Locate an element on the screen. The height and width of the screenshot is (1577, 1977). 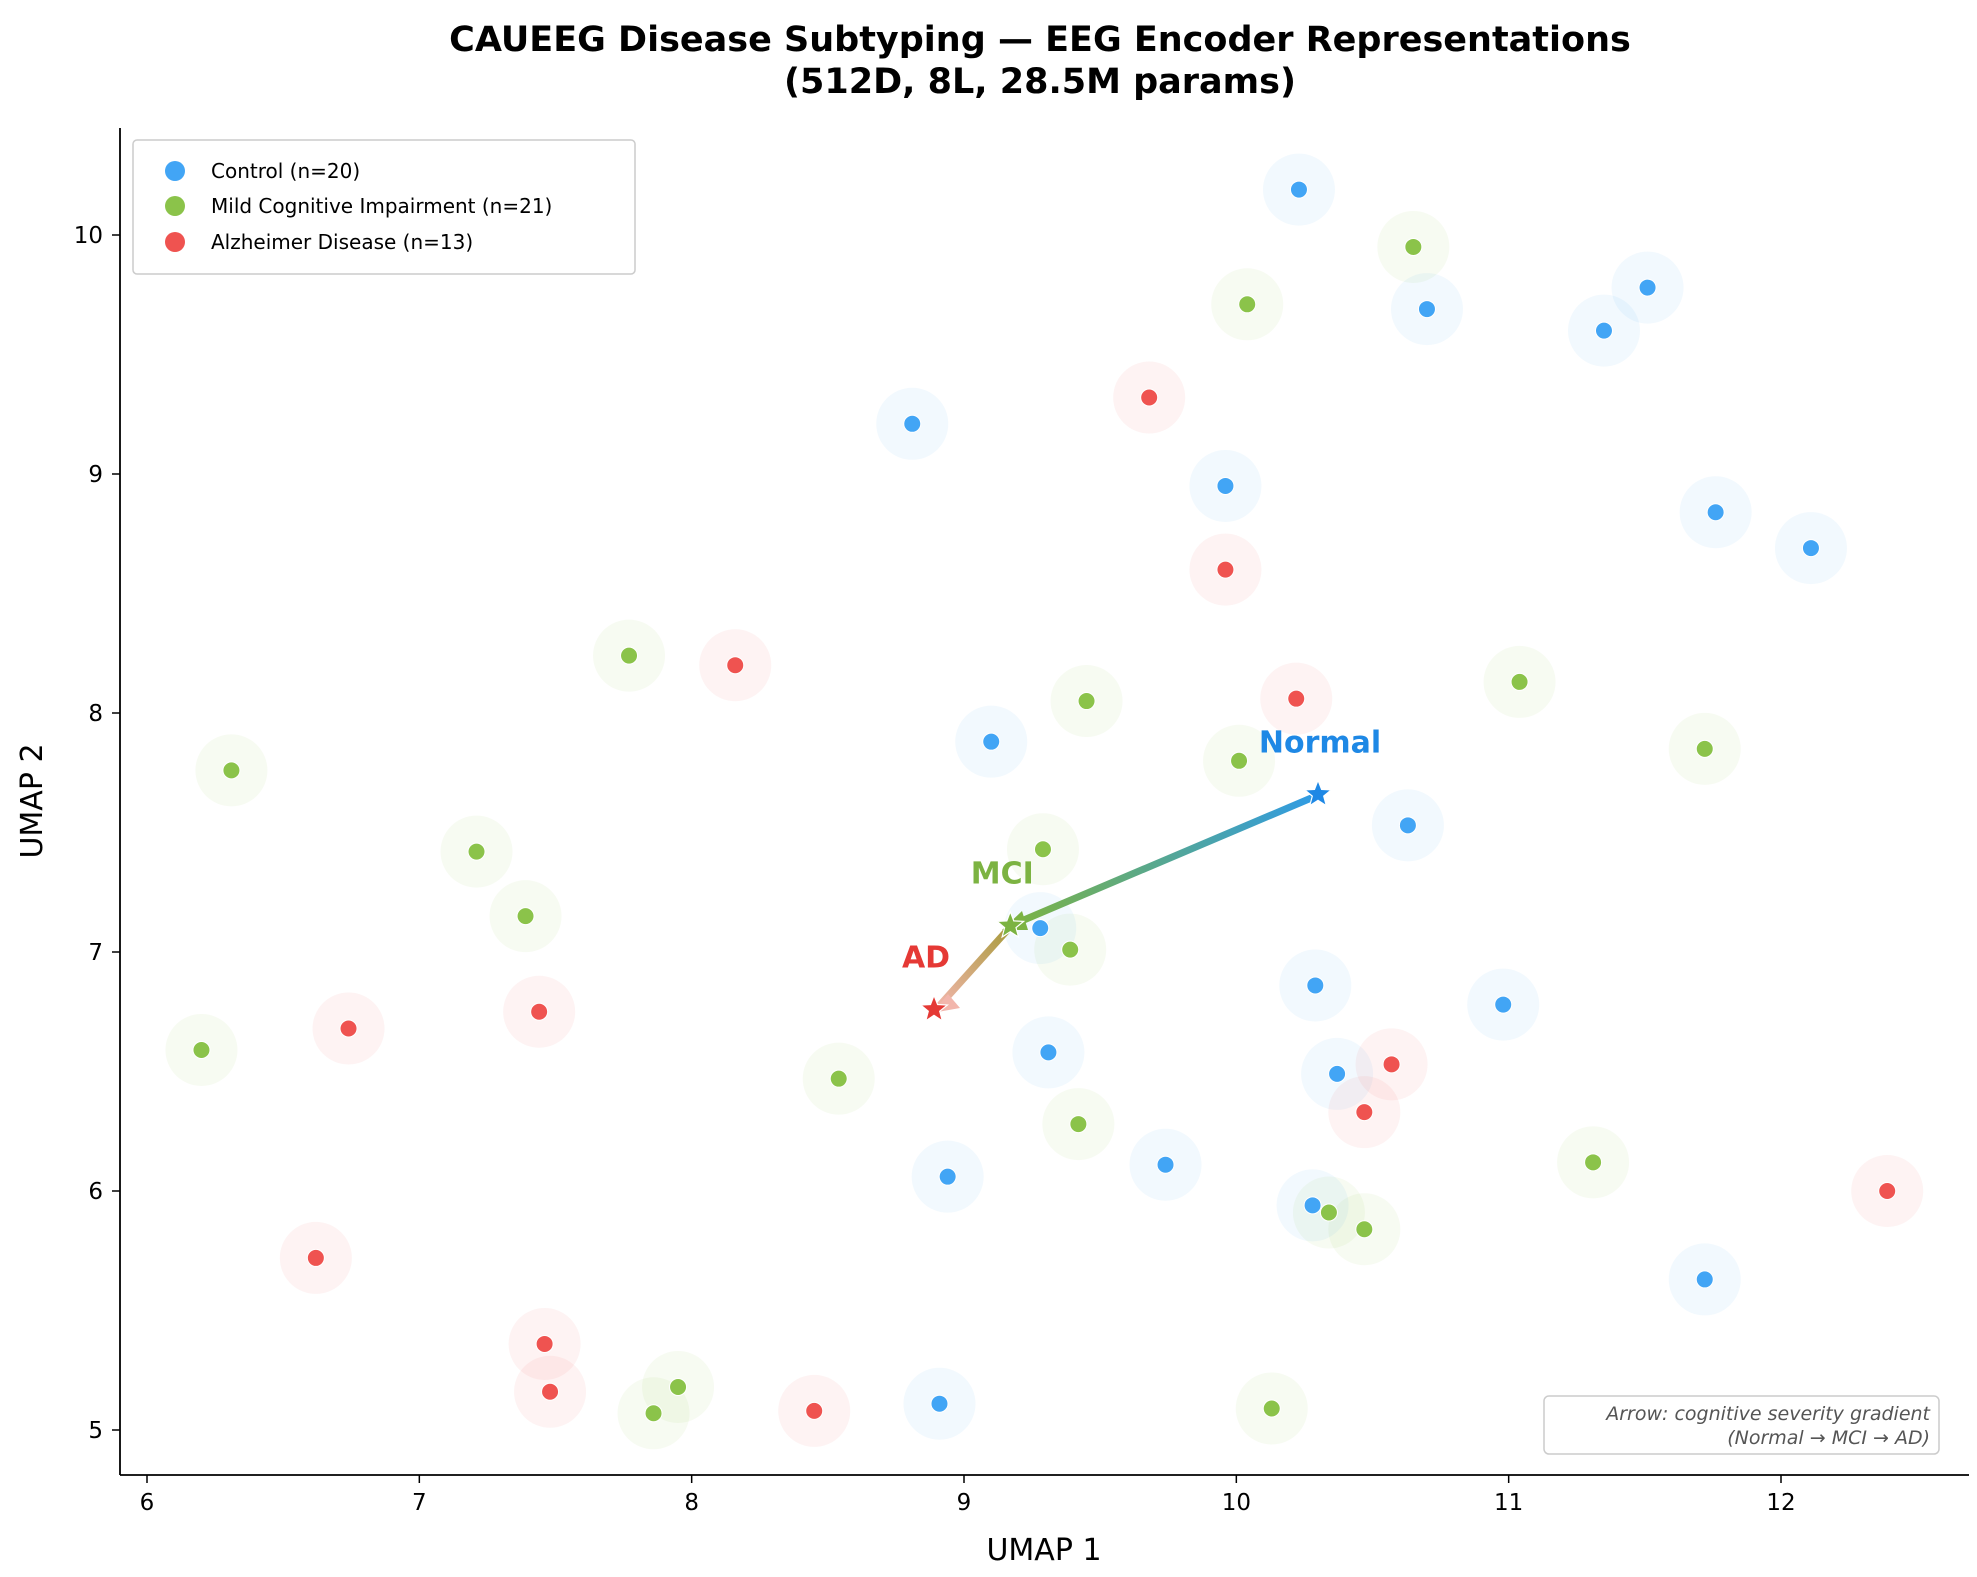
legend-marker-mci is located at coordinates (175, 206).